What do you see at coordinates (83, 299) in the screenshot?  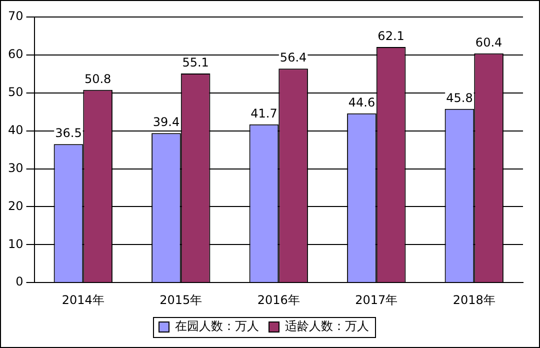 I see `x-tick-label: 2014年` at bounding box center [83, 299].